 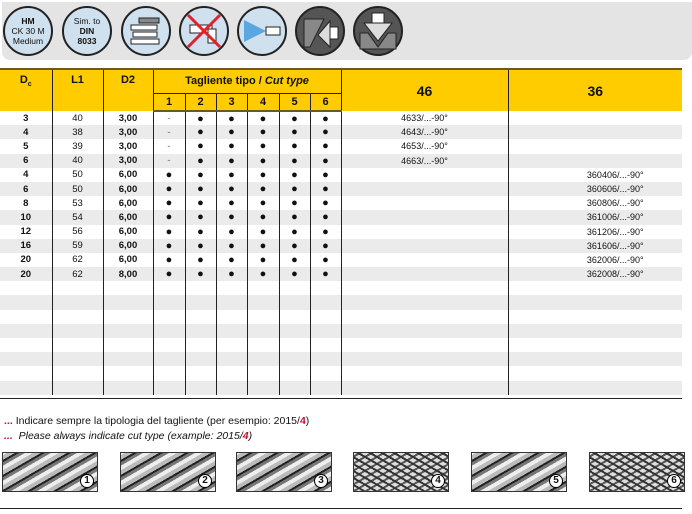 I want to click on cut-type-sample-image: 6, so click(x=637, y=472).